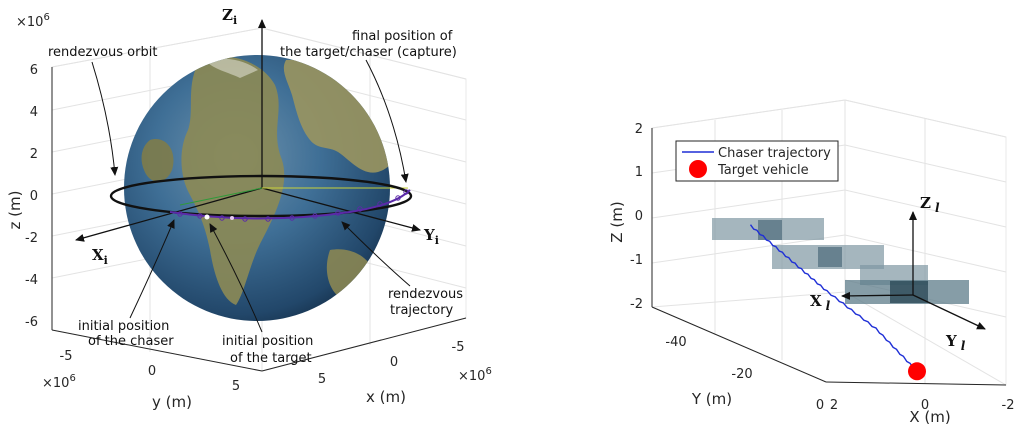  Describe the element at coordinates (711, 399) in the screenshot. I see `right-y-axis-label: Y (m)` at that location.